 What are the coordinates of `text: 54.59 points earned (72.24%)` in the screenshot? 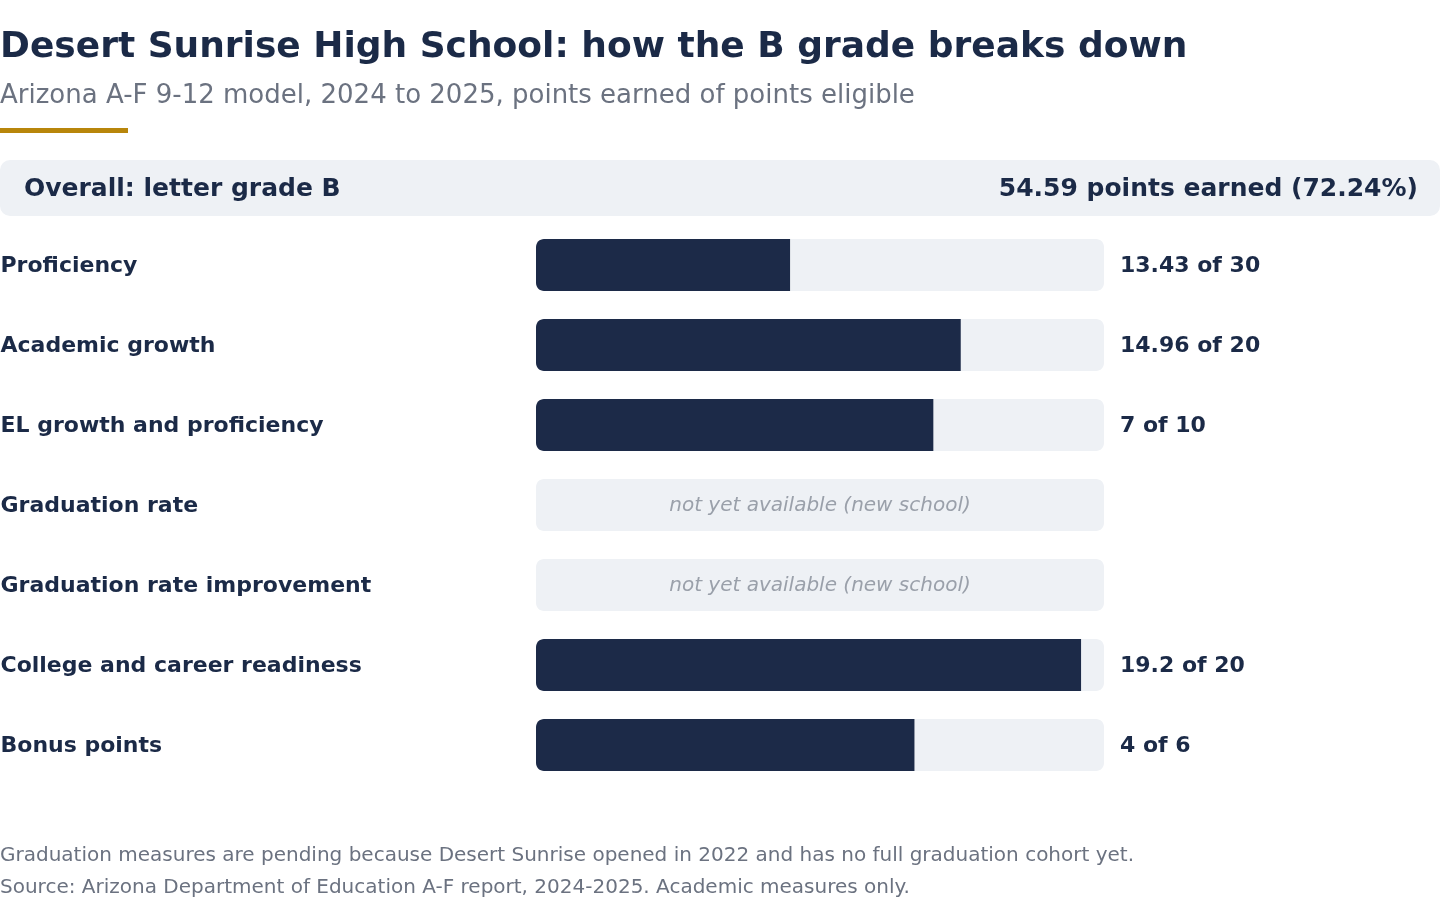 It's located at (1208, 187).